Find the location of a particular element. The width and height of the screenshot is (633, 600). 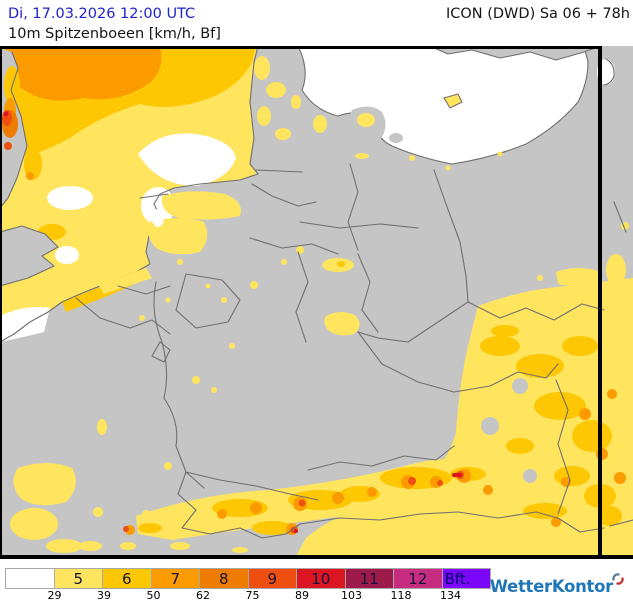

legend-kmh-tick: 50 is located at coordinates (153, 594).